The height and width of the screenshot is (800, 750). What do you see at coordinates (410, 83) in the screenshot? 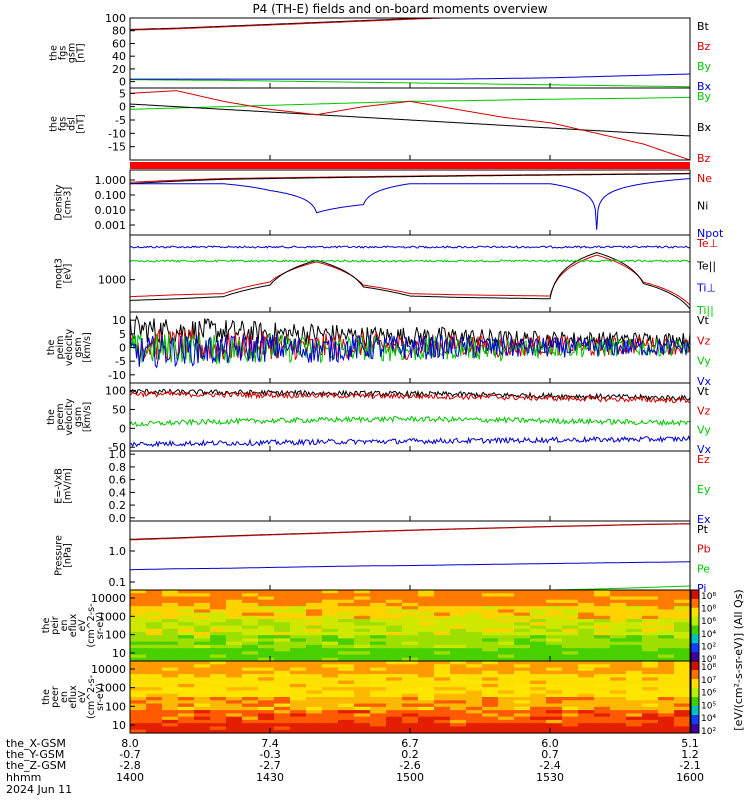
I see `series-line-By` at bounding box center [410, 83].